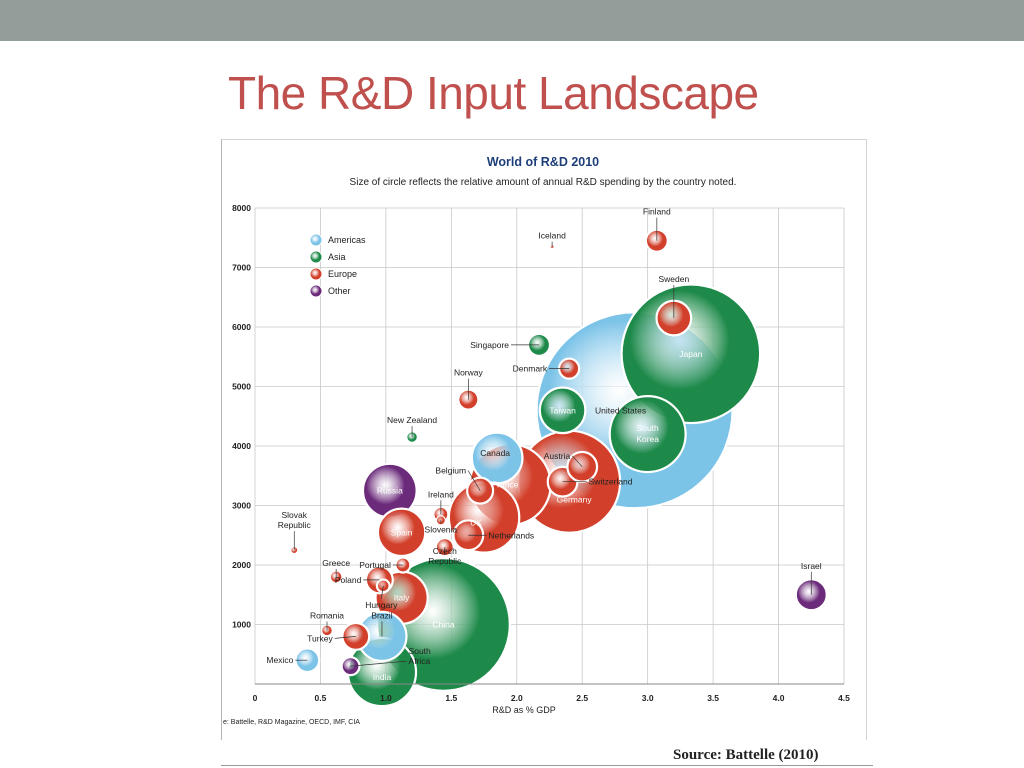 This screenshot has width=1024, height=768. What do you see at coordinates (255, 698) in the screenshot?
I see `x-tick-label: 0` at bounding box center [255, 698].